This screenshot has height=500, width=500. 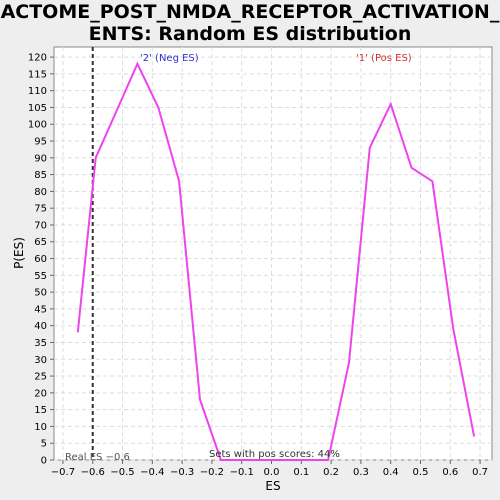 What do you see at coordinates (250, 34) in the screenshot?
I see `chart-title-line-2: ENTS: Random ES distribution` at bounding box center [250, 34].